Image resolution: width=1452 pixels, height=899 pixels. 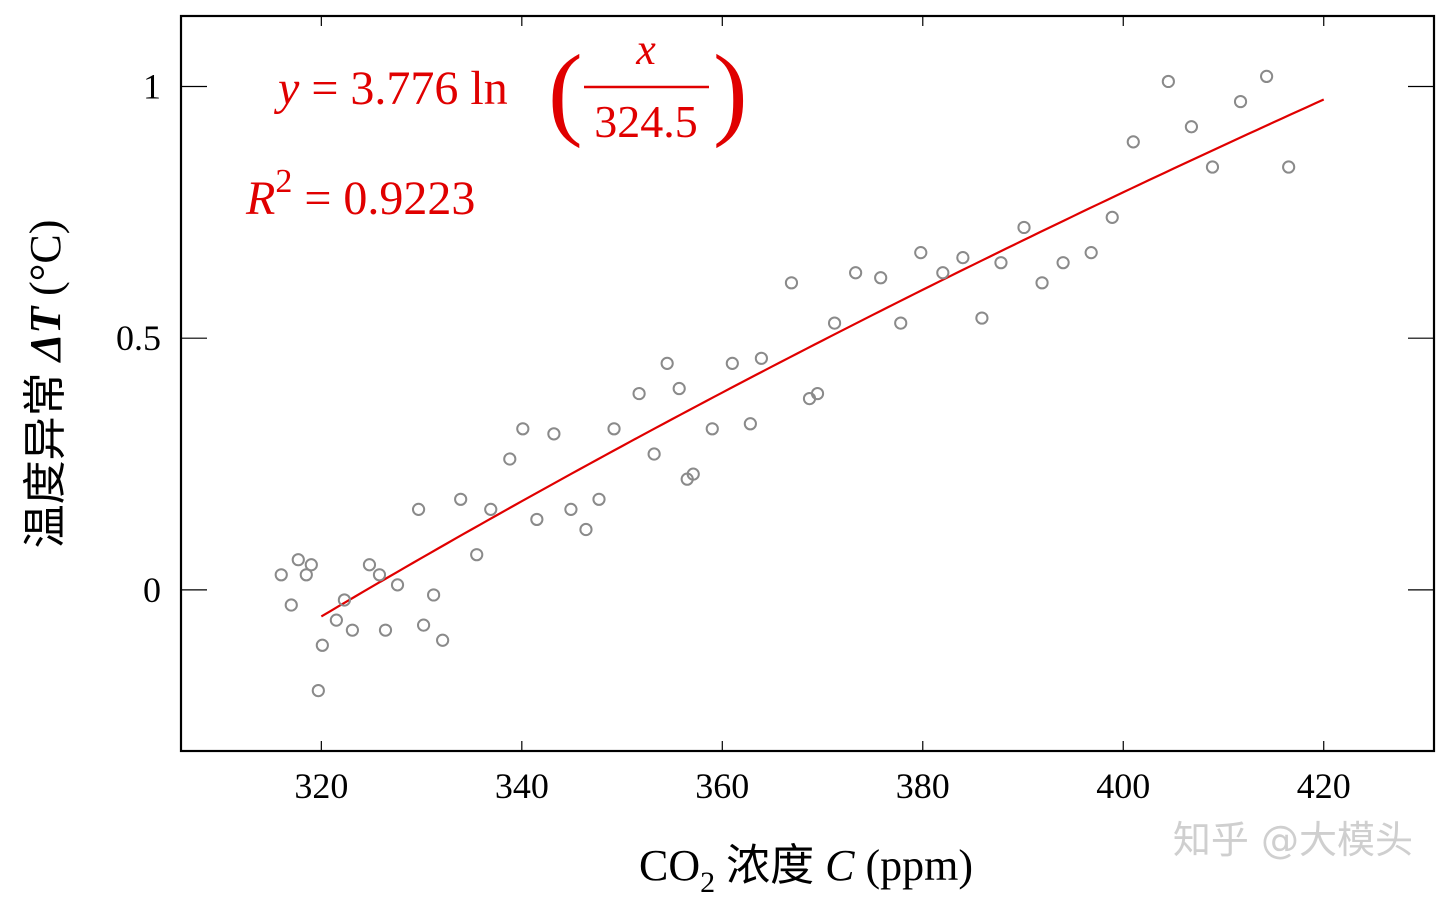 I want to click on x-axis-title-mid: 浓度, so click(x=770, y=865).